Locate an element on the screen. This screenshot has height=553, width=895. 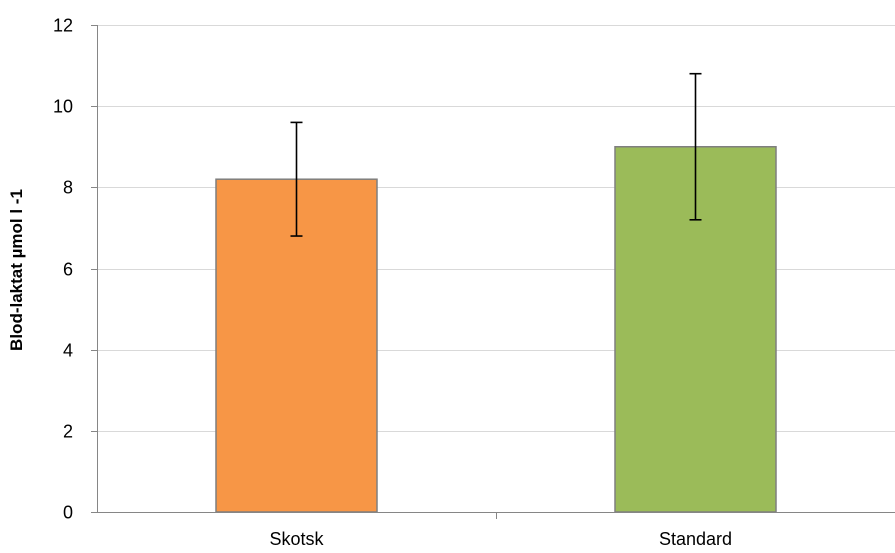
y-tick-label: 8 is located at coordinates (68, 188).